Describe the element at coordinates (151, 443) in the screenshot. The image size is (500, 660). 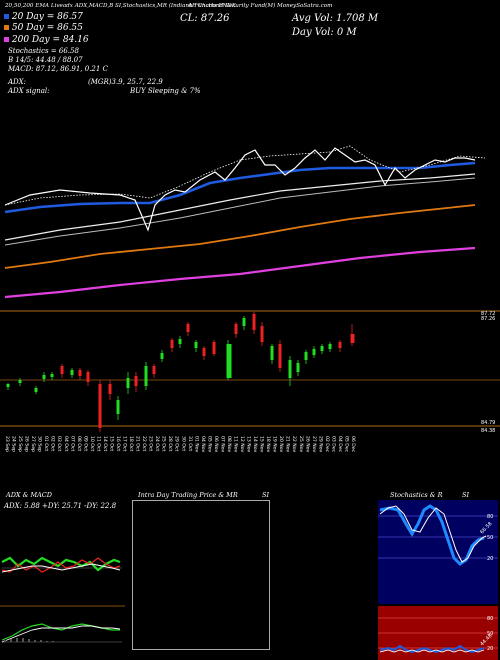
I see `date-label: 23 Oct` at that location.